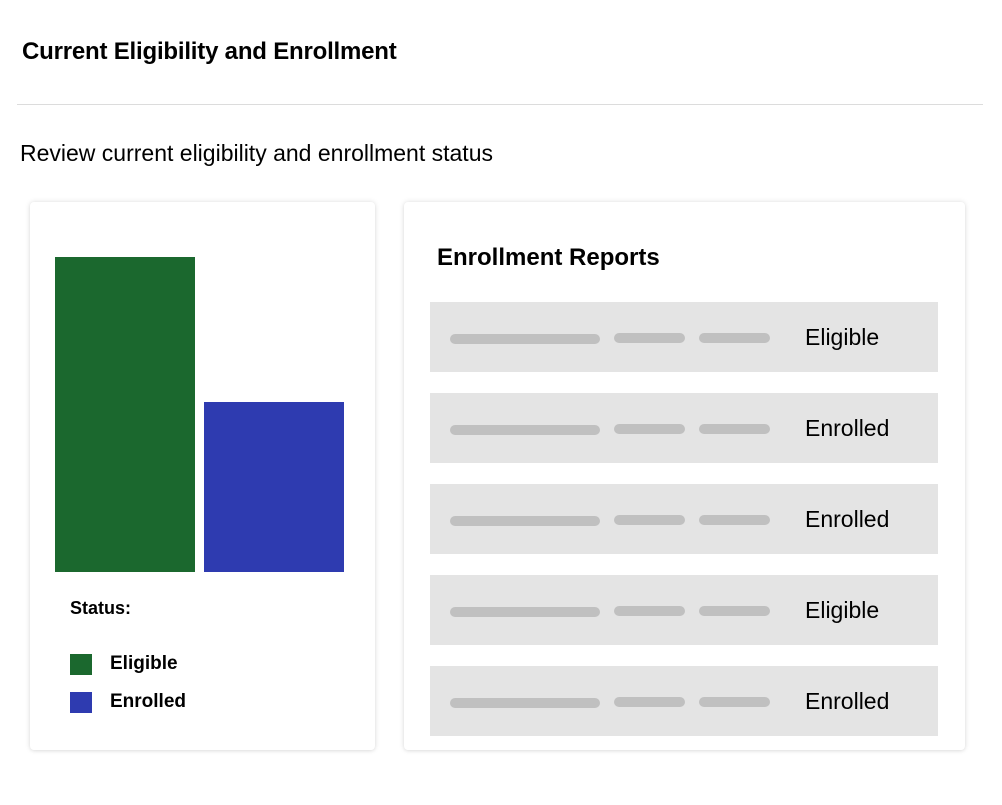 The height and width of the screenshot is (805, 1002). What do you see at coordinates (209, 51) in the screenshot?
I see `page-title: Current Eligibility and Enrollment` at bounding box center [209, 51].